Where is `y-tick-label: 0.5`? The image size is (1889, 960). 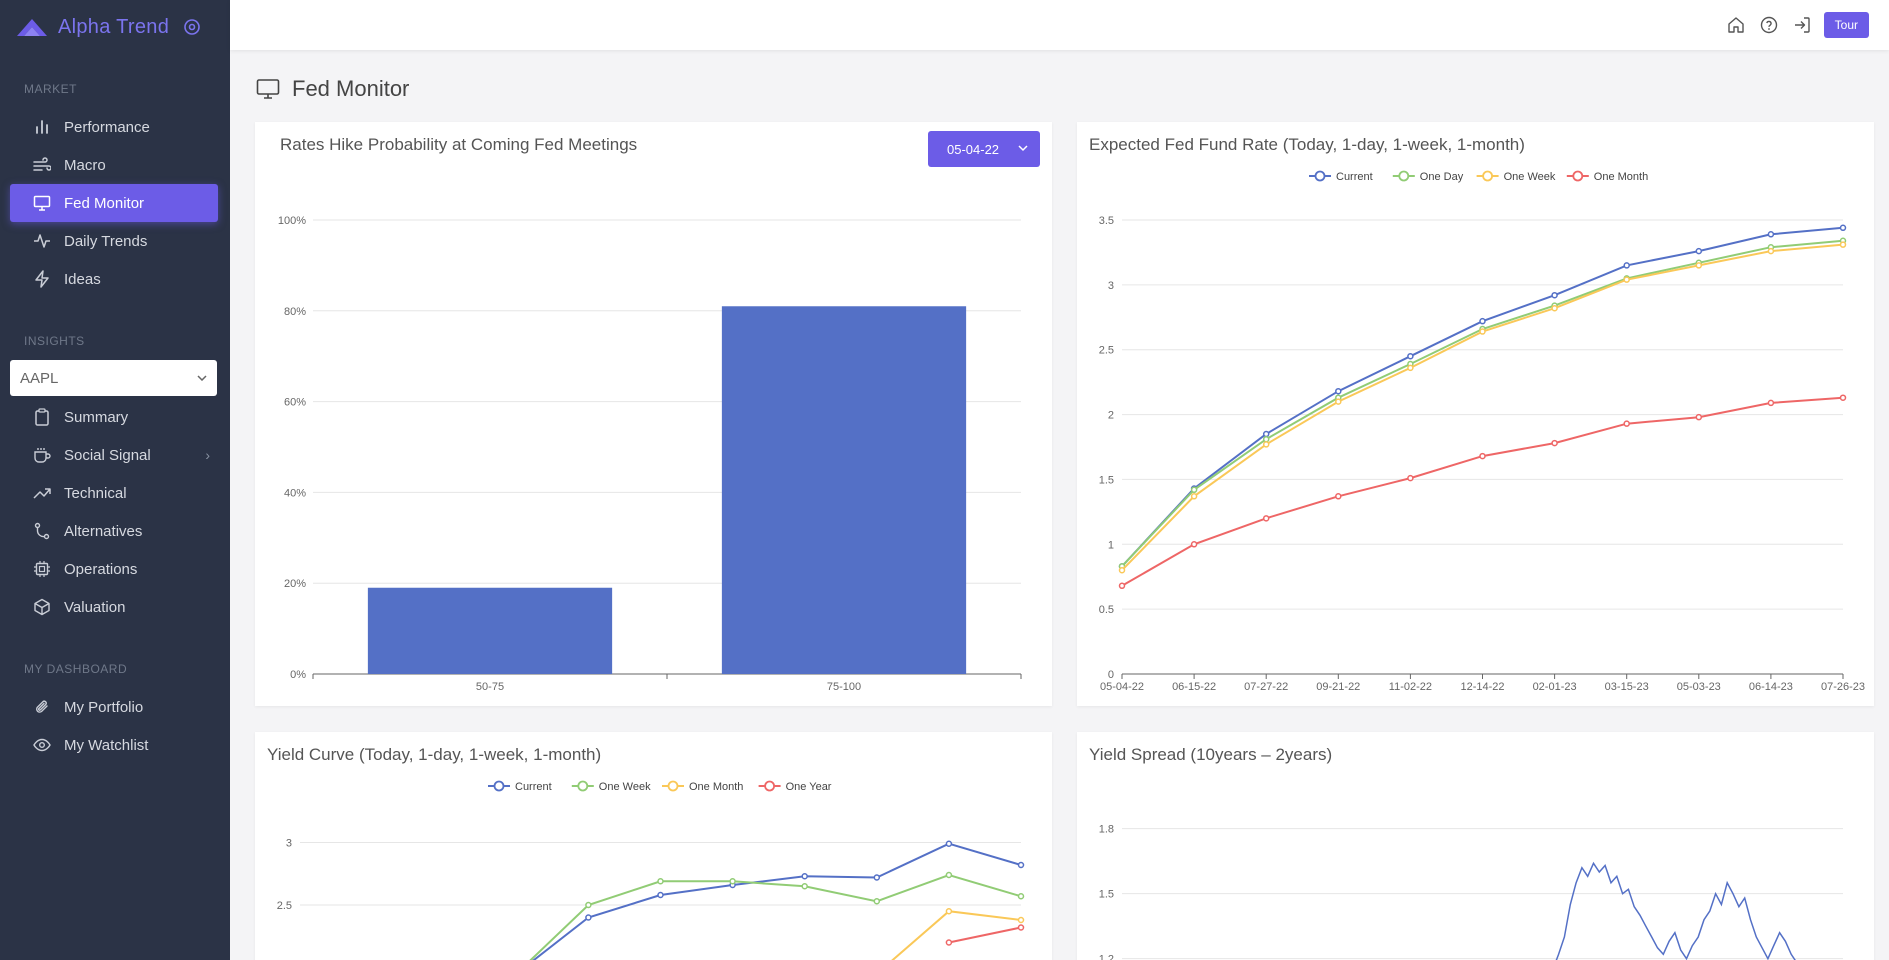 y-tick-label: 0.5 is located at coordinates (1106, 610).